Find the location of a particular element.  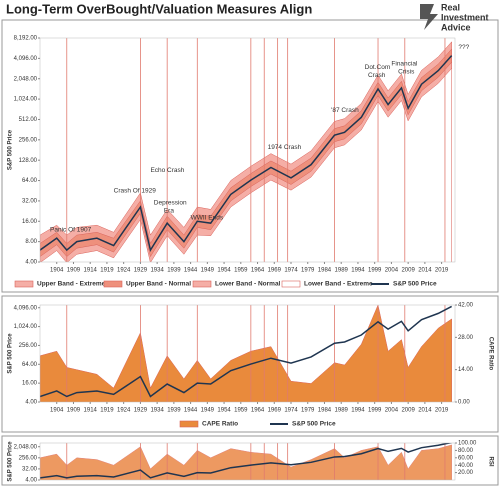

y2-tick-label: 28.00 is located at coordinates (466, 338).